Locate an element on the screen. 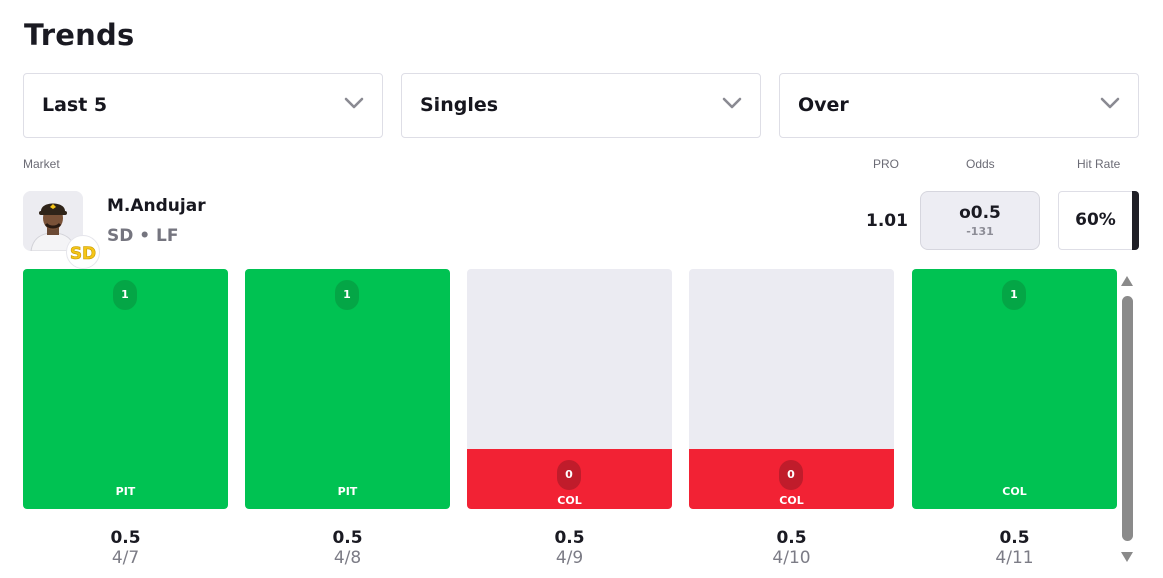 Image resolution: width=1163 pixels, height=578 pixels. game-date: 4/10 is located at coordinates (791, 558).